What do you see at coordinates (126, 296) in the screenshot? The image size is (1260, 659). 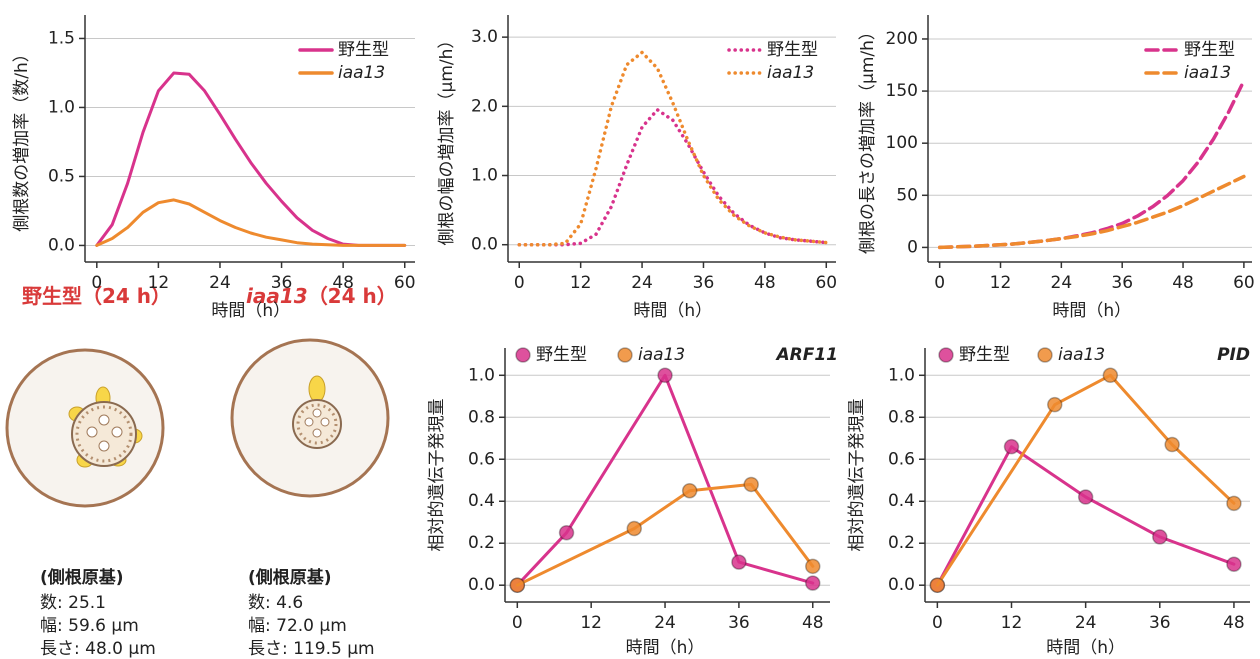 I see `section-suffix: （24 h）` at bounding box center [126, 296].